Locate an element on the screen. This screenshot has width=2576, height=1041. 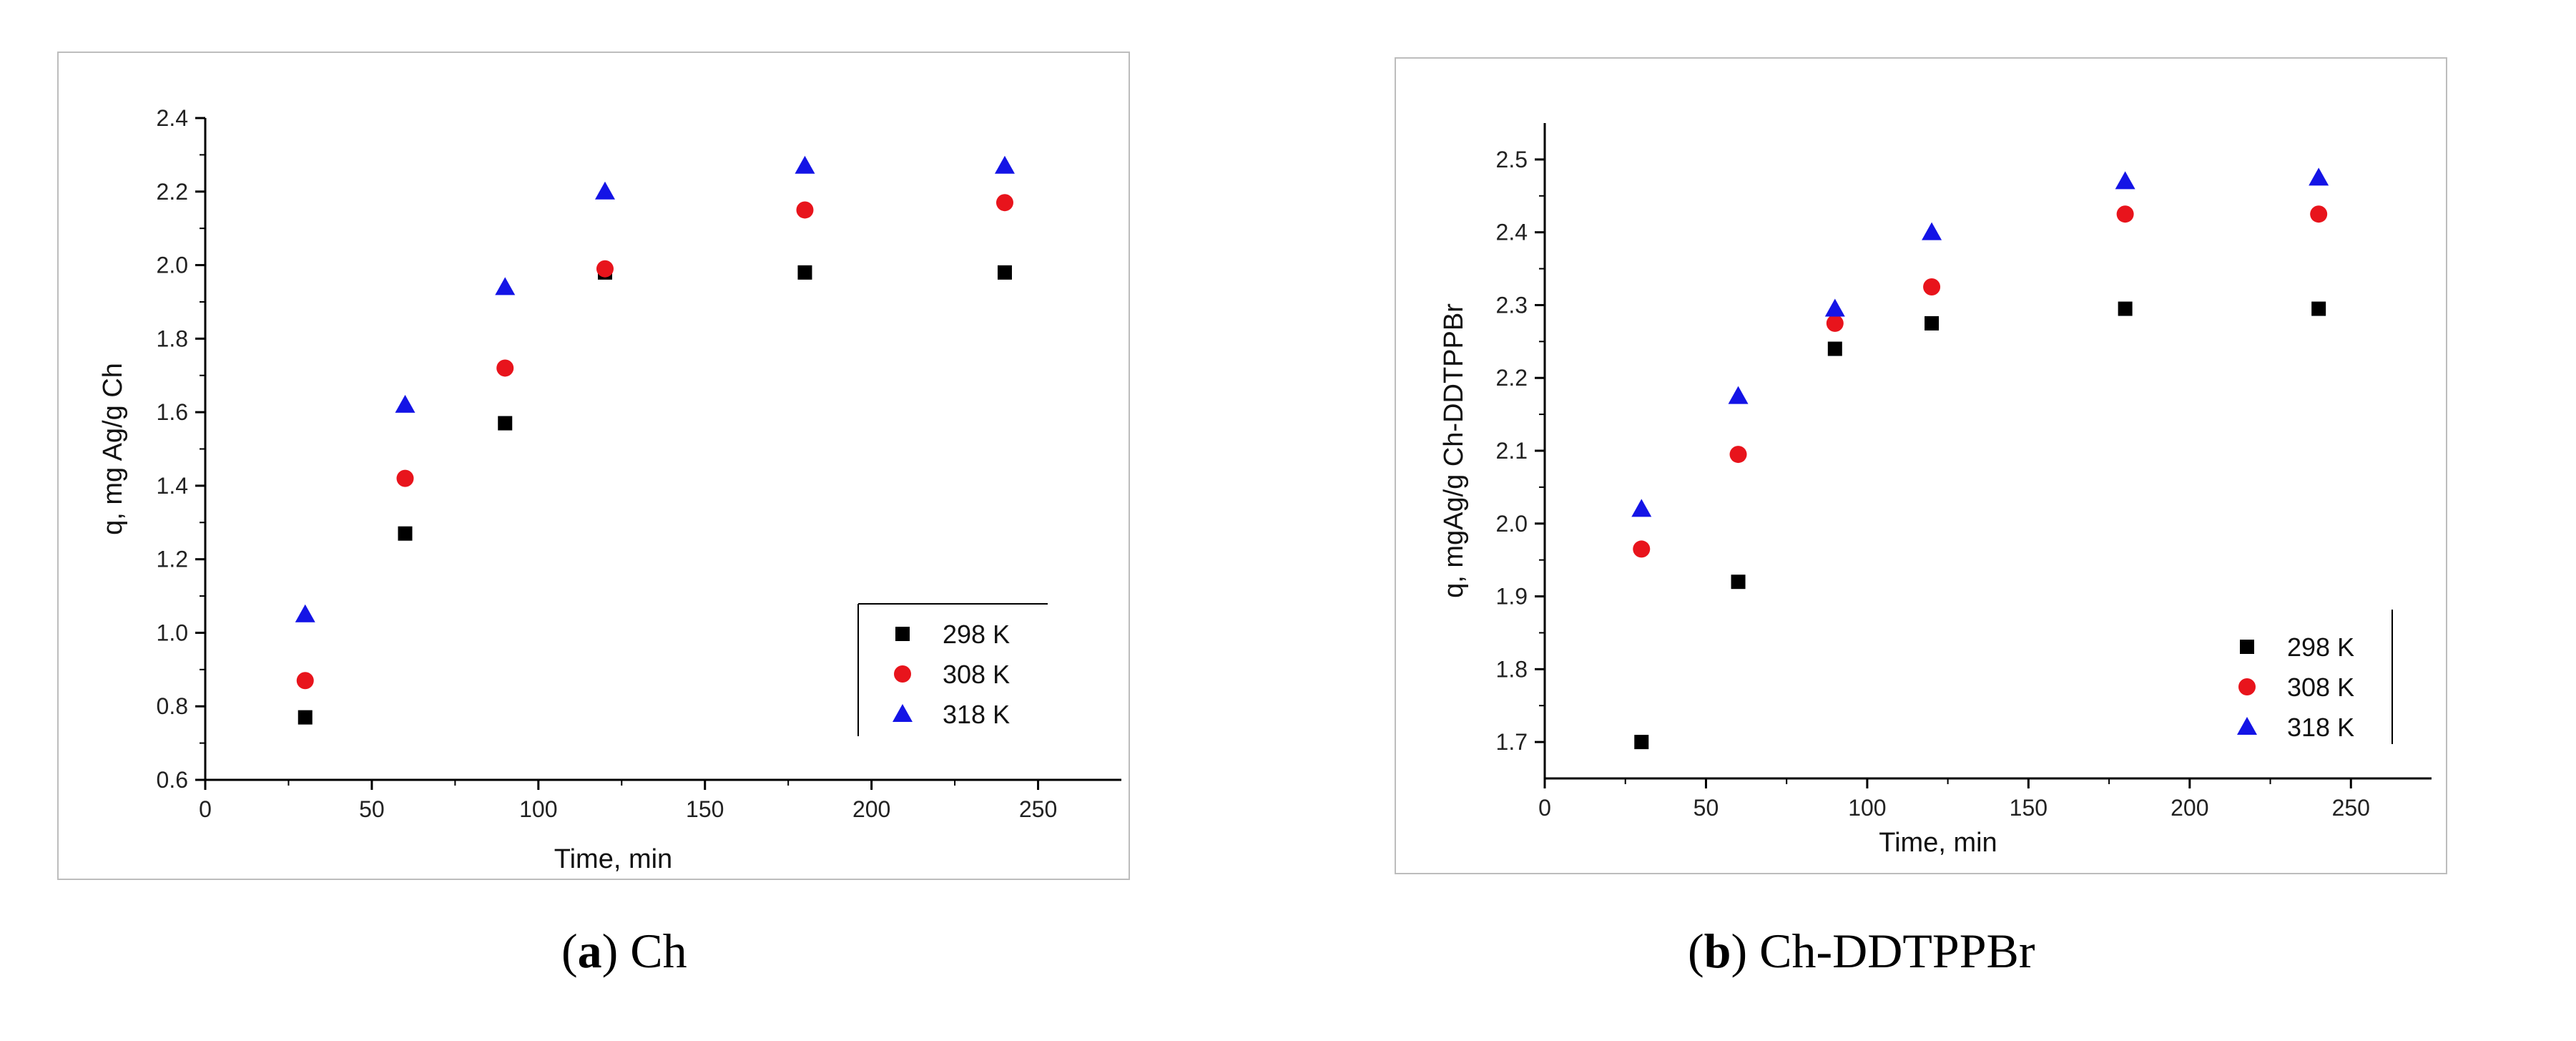
chart-b-x-tick-label: 150 is located at coordinates (2029, 808).